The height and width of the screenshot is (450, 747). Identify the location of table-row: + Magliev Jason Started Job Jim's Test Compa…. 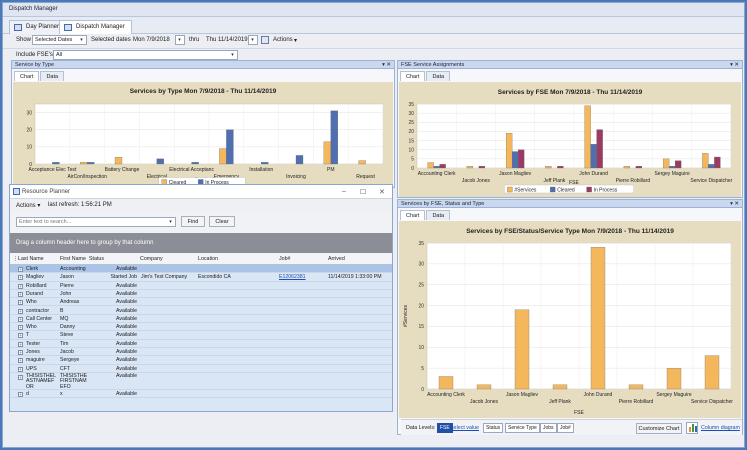
(201, 277).